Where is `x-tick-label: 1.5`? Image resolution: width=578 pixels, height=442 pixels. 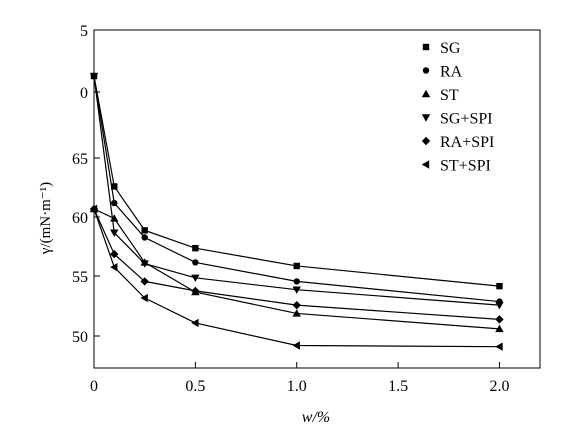 x-tick-label: 1.5 is located at coordinates (398, 386).